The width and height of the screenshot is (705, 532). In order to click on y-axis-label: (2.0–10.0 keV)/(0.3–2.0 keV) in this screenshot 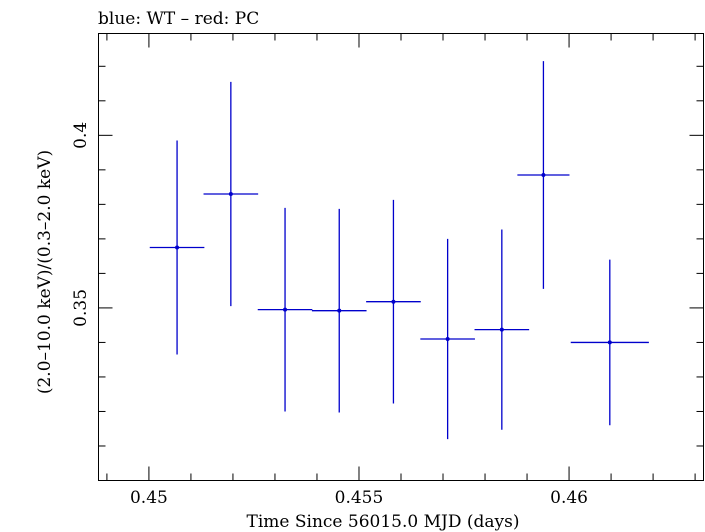, I will do `click(45, 272)`.